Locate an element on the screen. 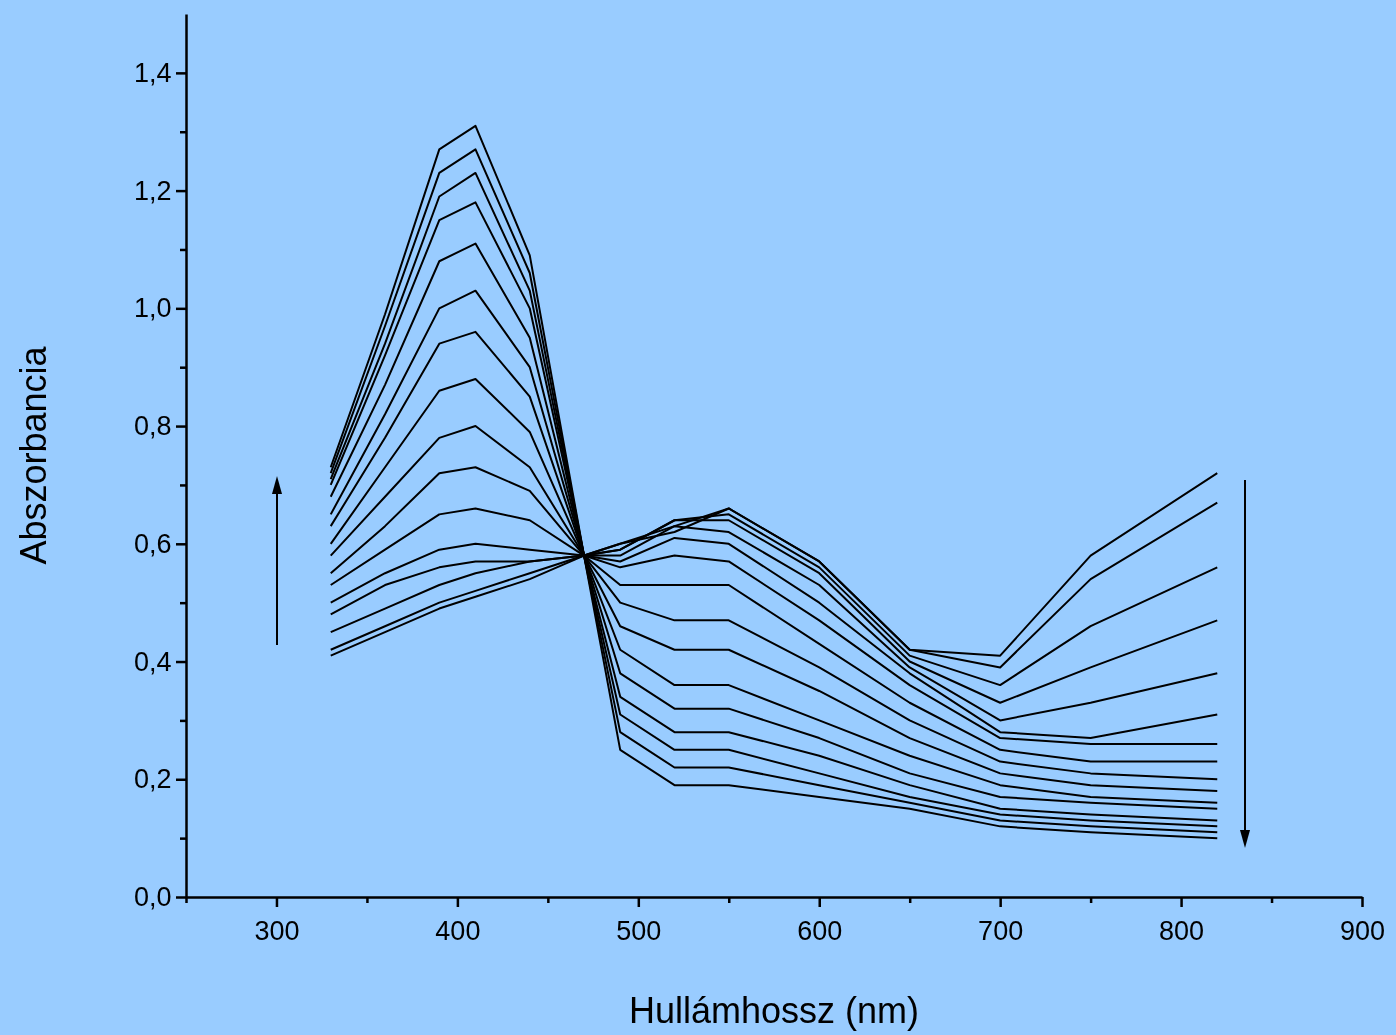  x-tick-label: 800 is located at coordinates (1182, 930).